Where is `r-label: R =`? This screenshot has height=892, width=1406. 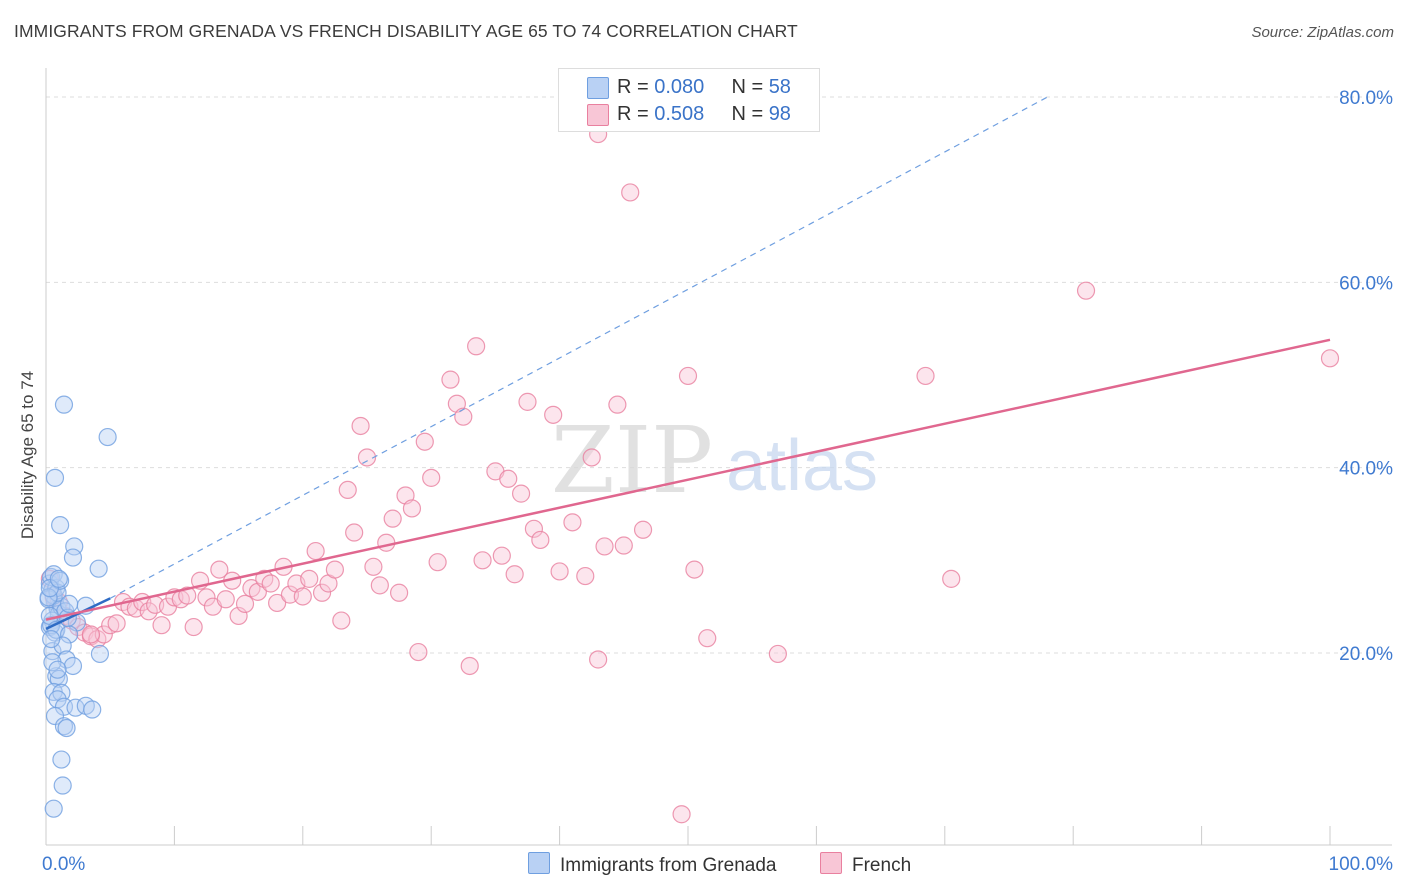 r-label: R = is located at coordinates (636, 114).